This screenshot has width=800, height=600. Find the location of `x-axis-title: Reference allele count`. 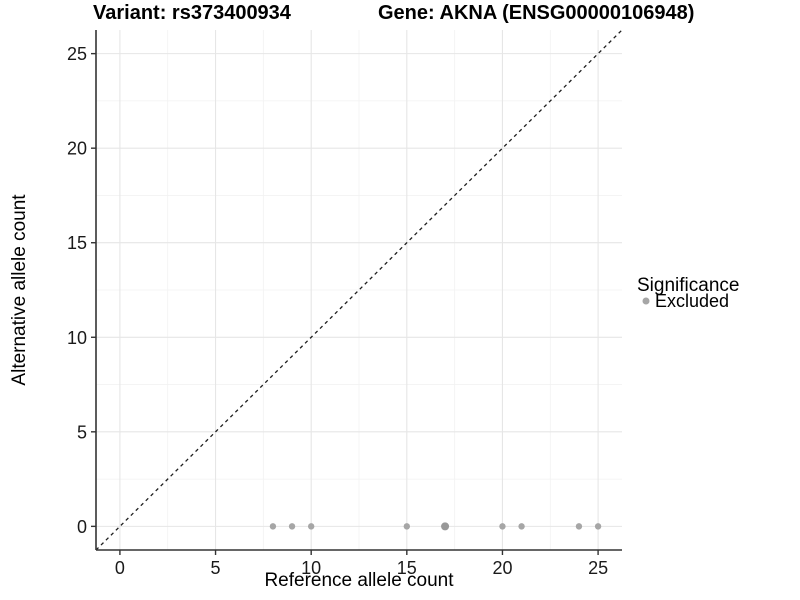

x-axis-title: Reference allele count is located at coordinates (359, 580).